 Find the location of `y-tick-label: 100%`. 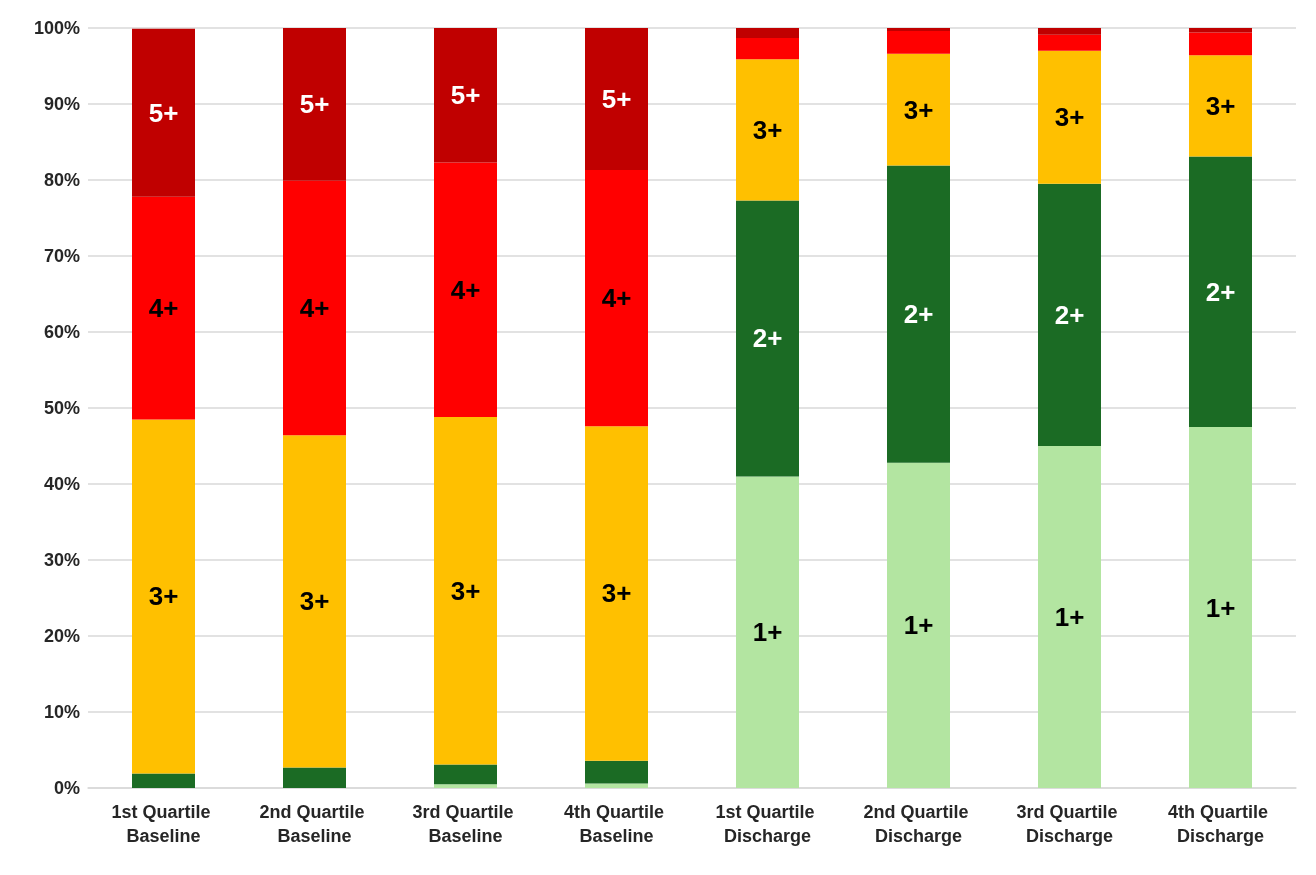

y-tick-label: 100% is located at coordinates (56, 28).